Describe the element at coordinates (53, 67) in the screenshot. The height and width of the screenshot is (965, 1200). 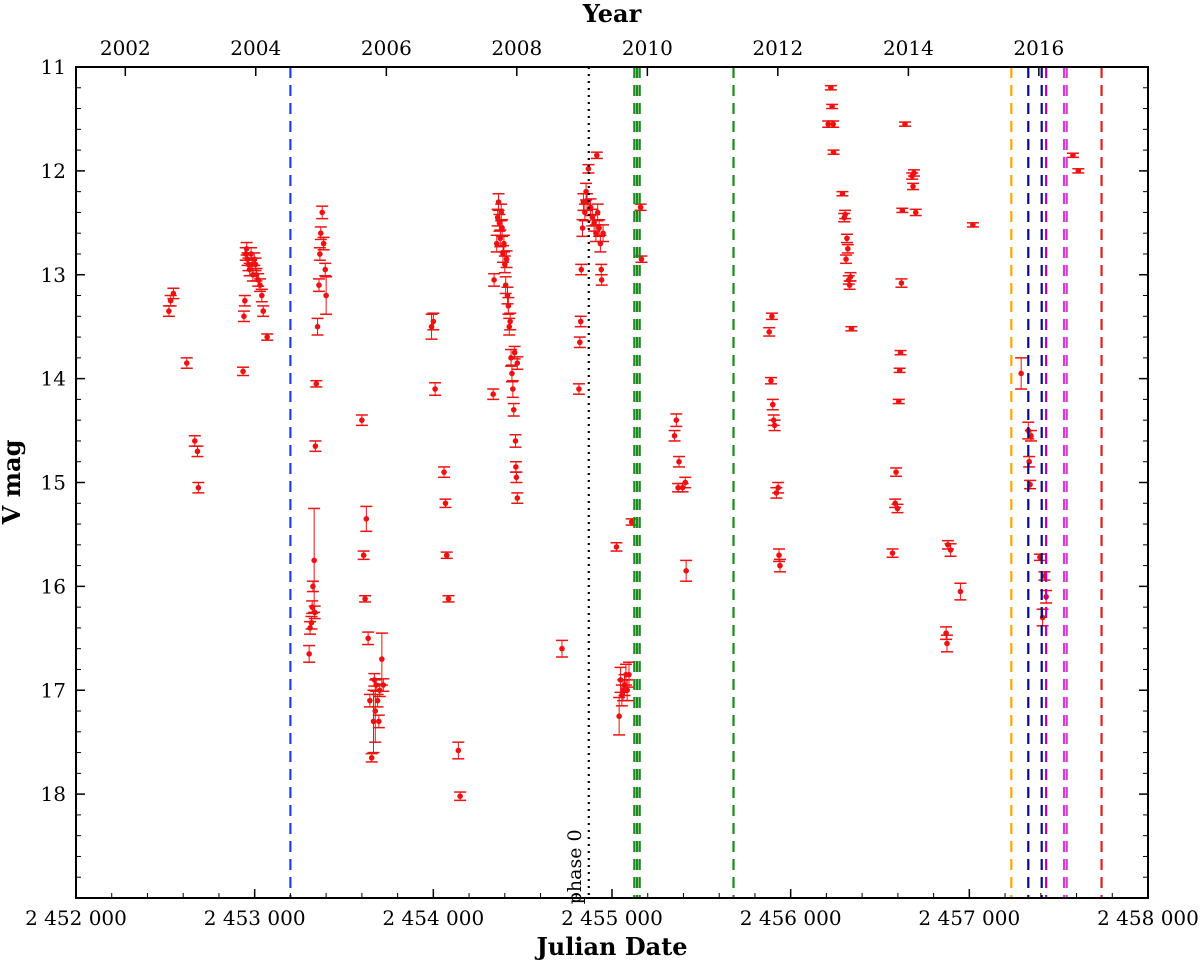
I see `y-tick-label: 11` at that location.